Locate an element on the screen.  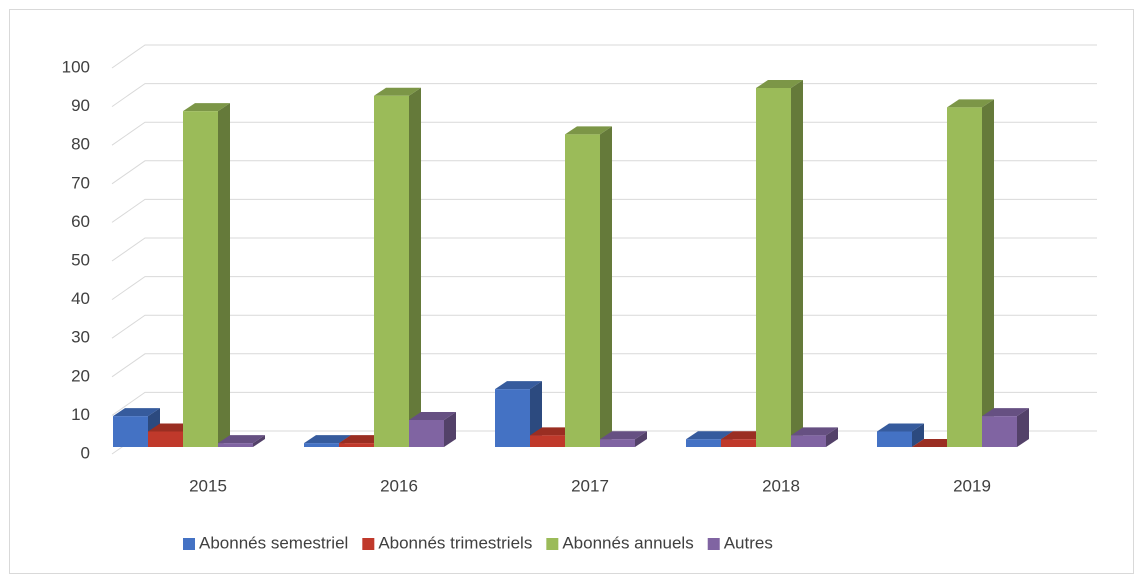
y-tick-label: 20 is located at coordinates (80, 375).